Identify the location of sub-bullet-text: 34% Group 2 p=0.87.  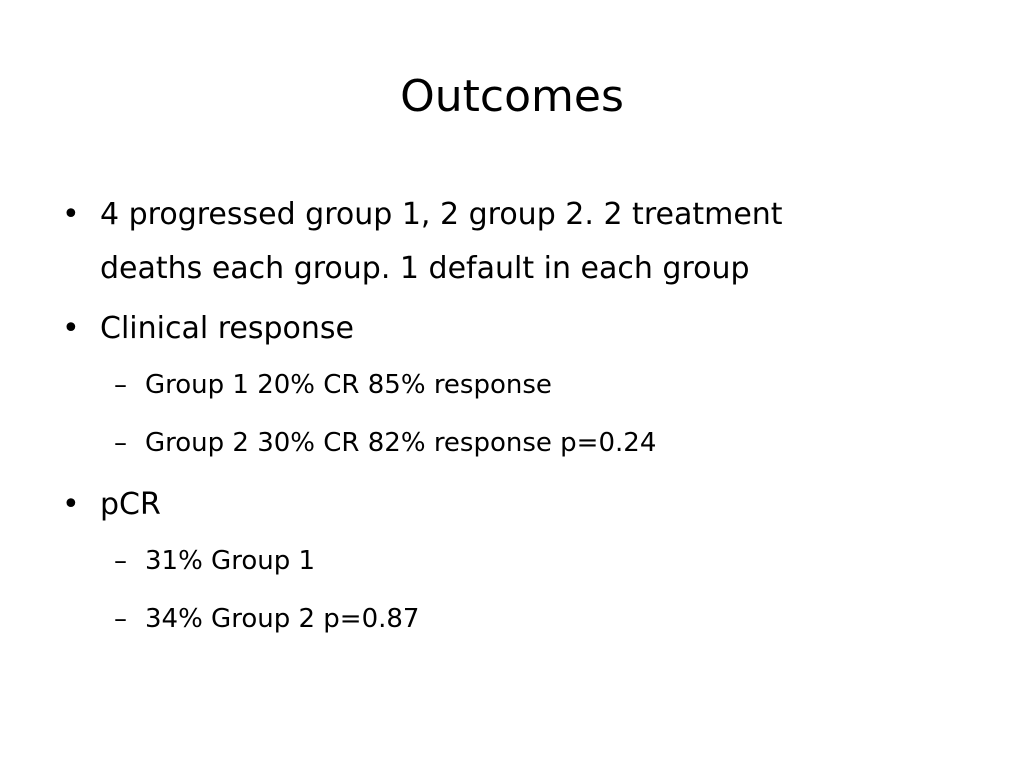
(282, 619).